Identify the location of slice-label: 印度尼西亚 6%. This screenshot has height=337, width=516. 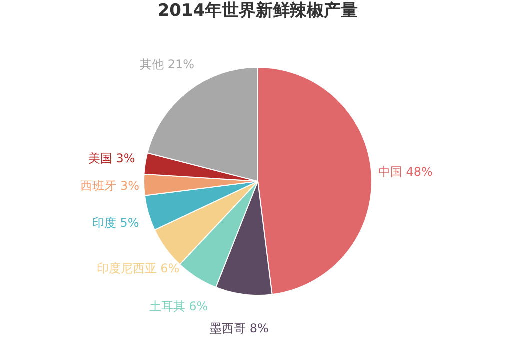
(138, 268).